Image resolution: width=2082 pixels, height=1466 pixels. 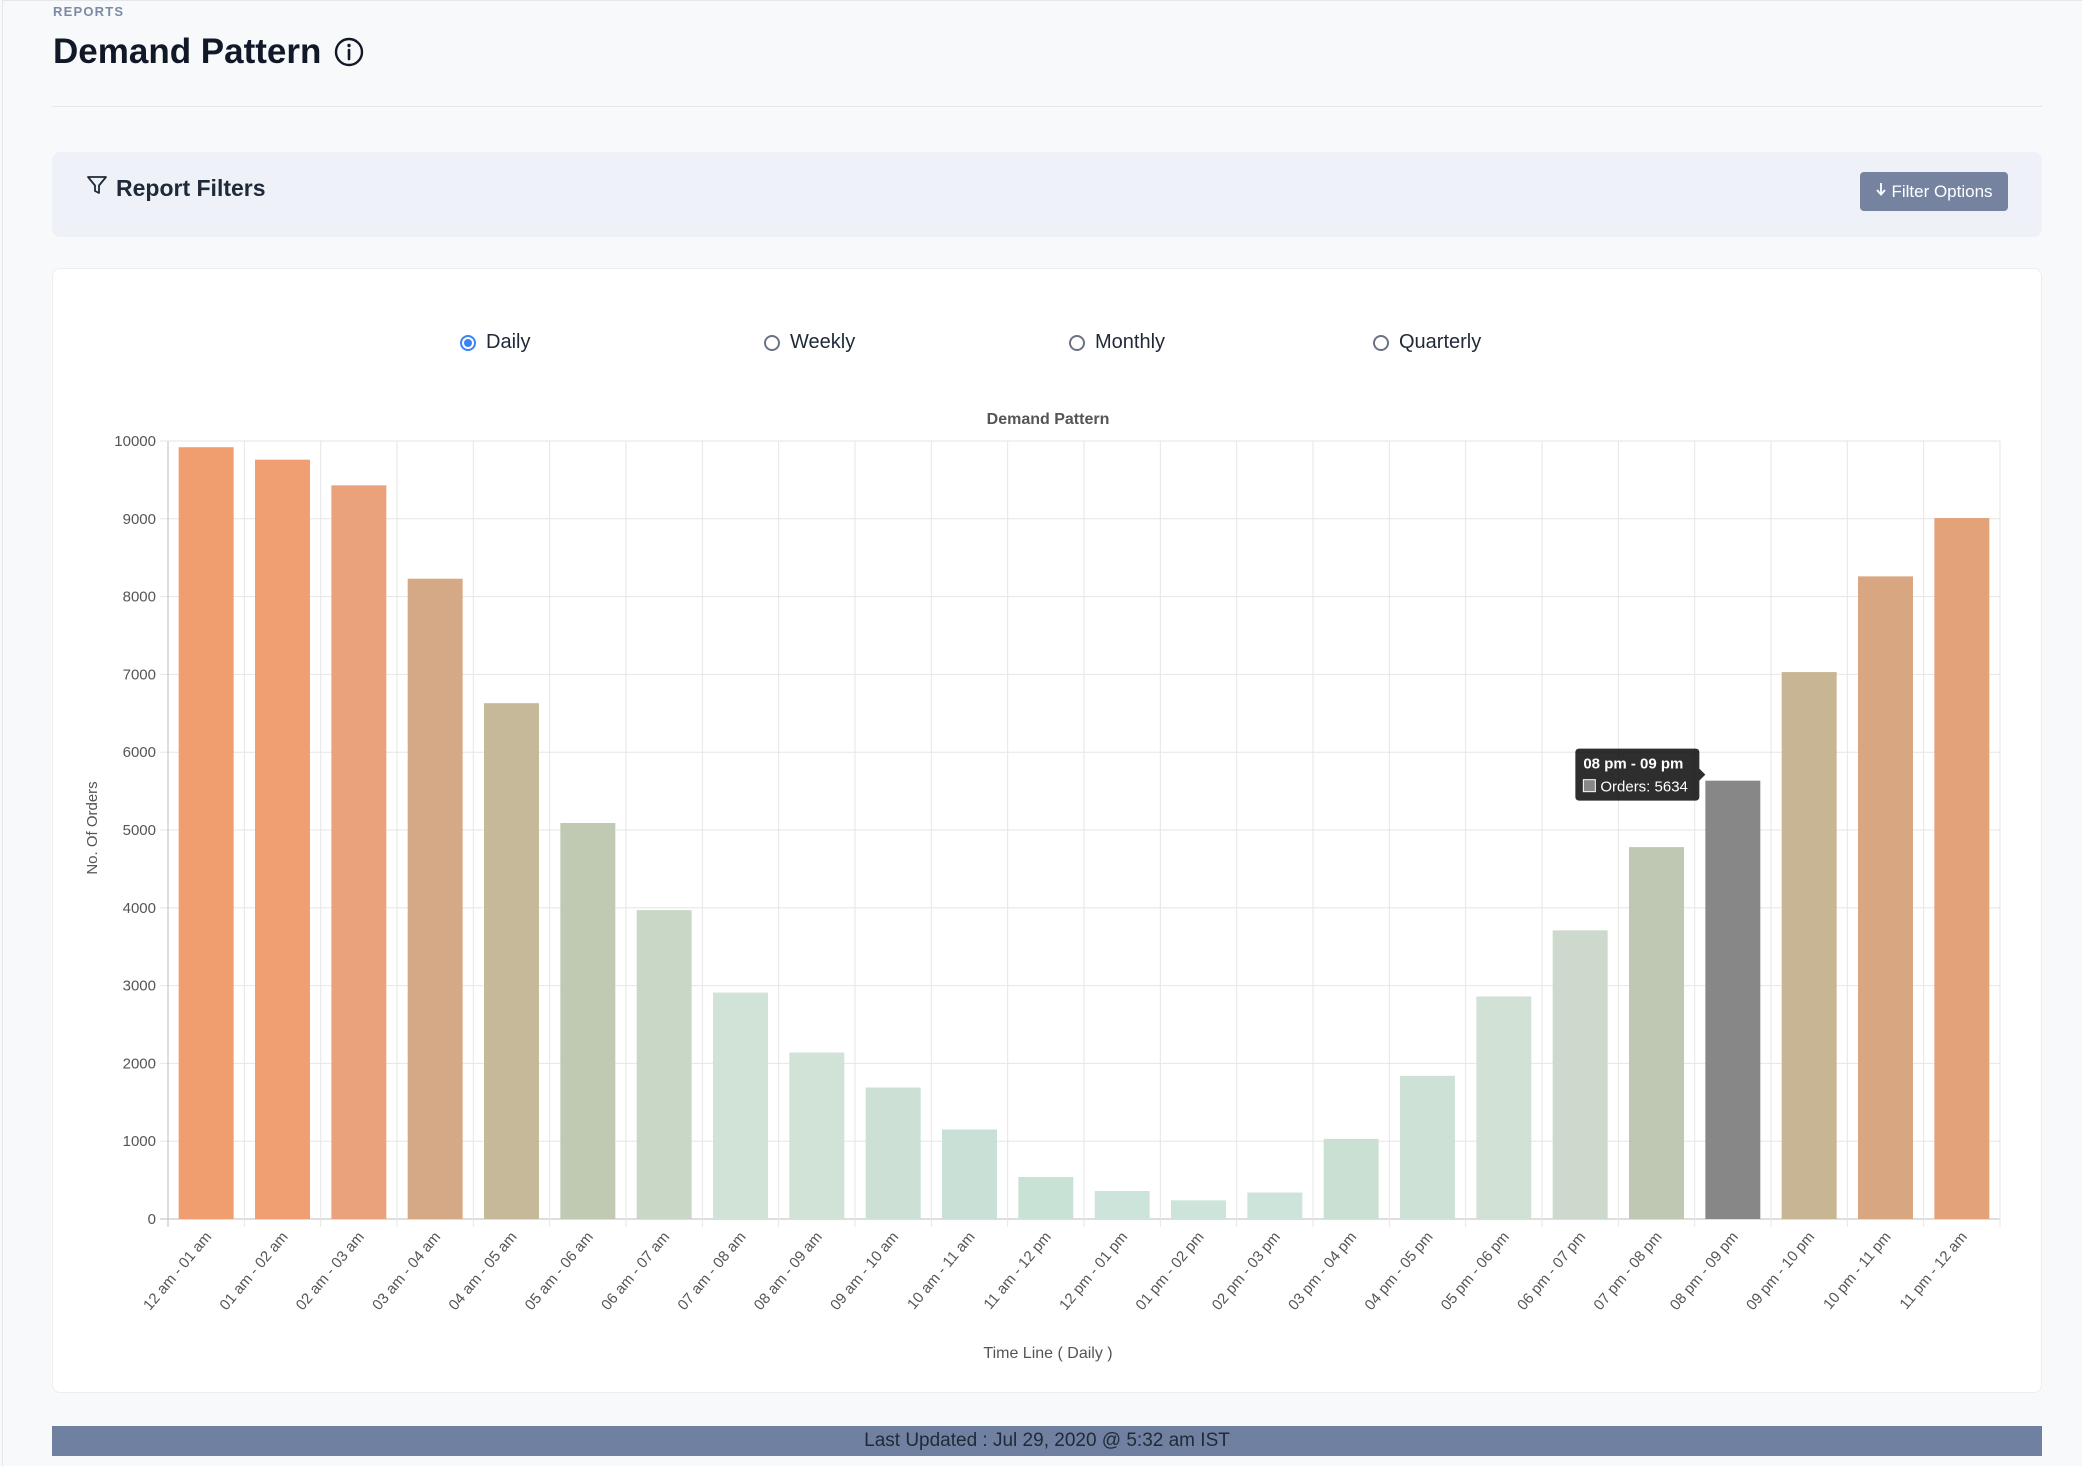 I want to click on report-filters-label: Report Filters, so click(x=191, y=187).